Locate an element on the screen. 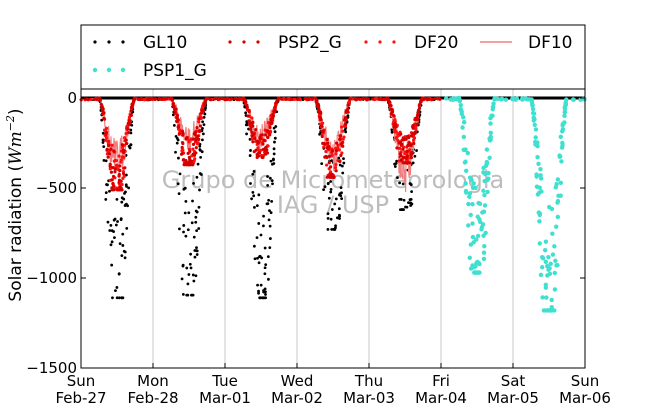  x-tick-label-day: Tue is located at coordinates (224, 381).